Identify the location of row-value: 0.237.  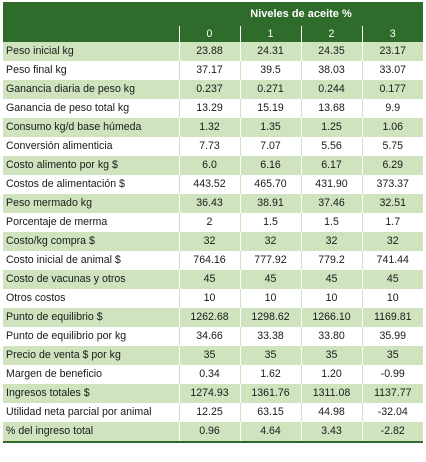
(209, 89).